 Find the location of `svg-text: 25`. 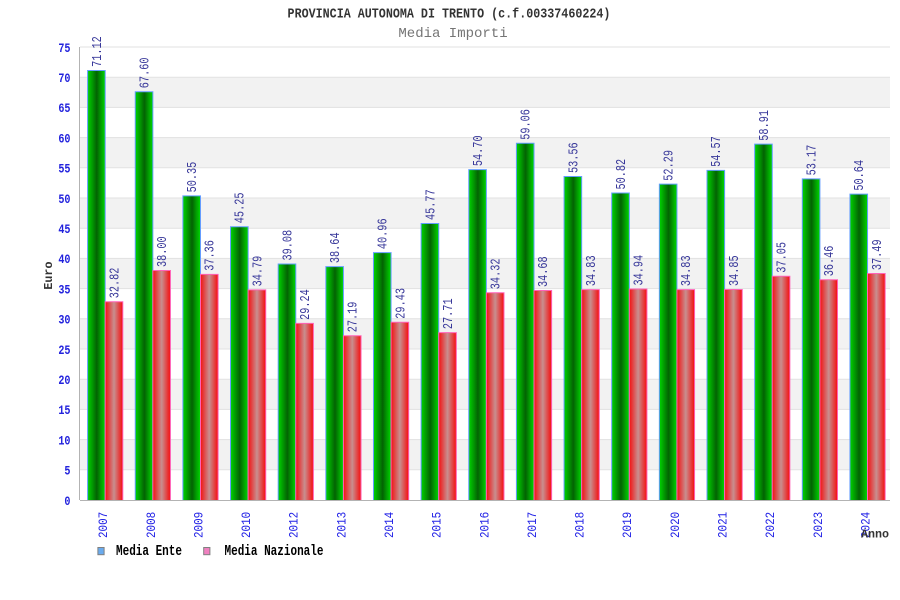

svg-text: 25 is located at coordinates (64, 351).